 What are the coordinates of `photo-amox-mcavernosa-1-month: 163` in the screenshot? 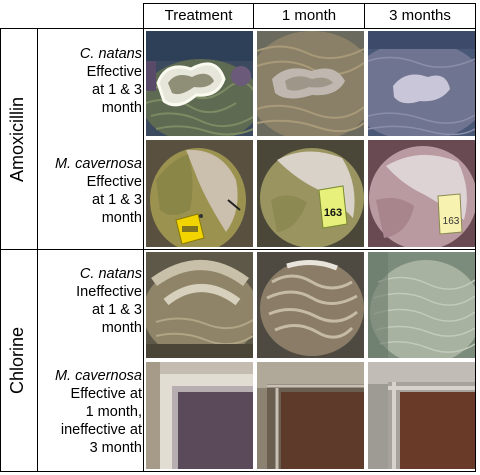 It's located at (310, 193).